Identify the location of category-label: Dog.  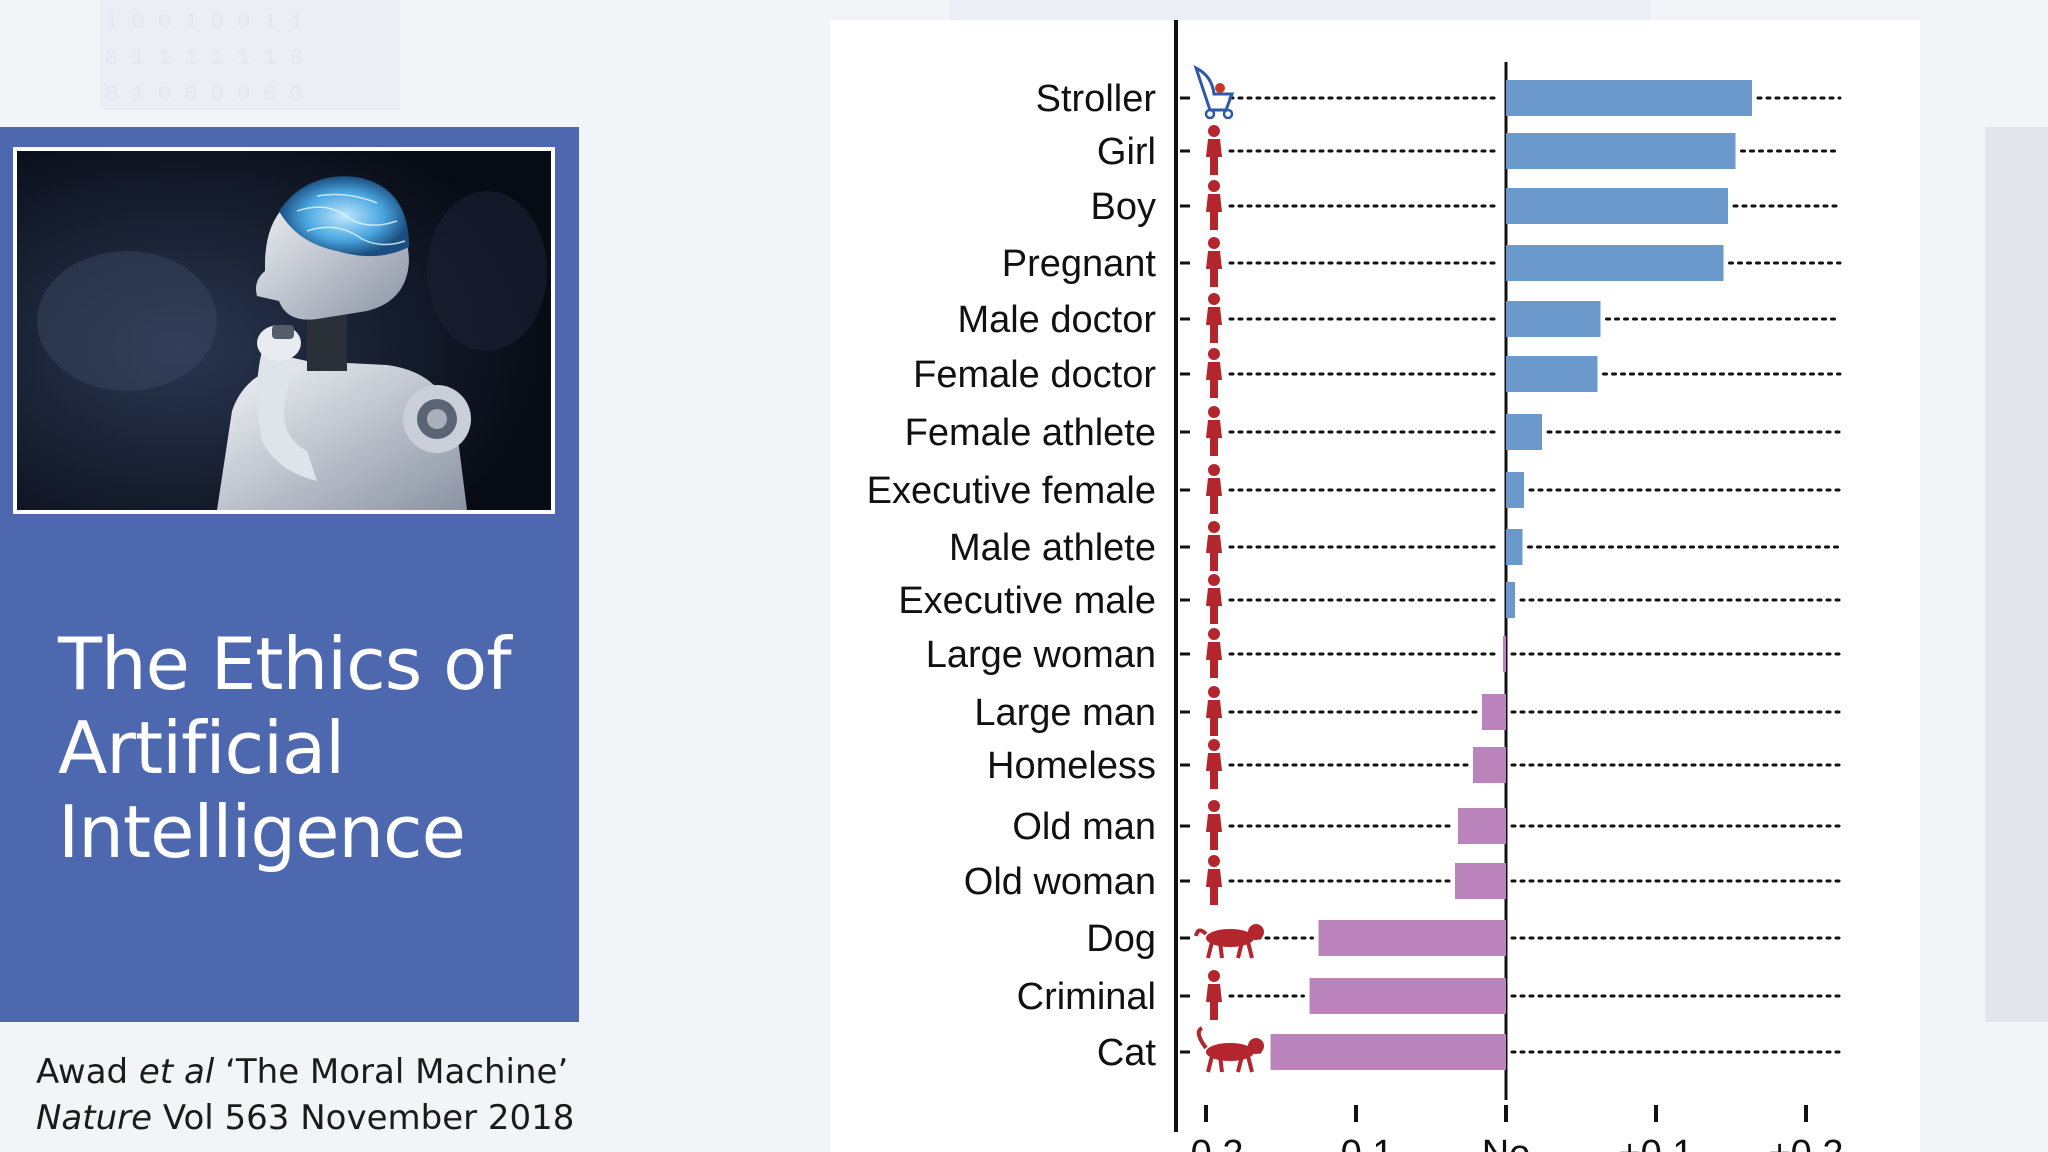
(1121, 939).